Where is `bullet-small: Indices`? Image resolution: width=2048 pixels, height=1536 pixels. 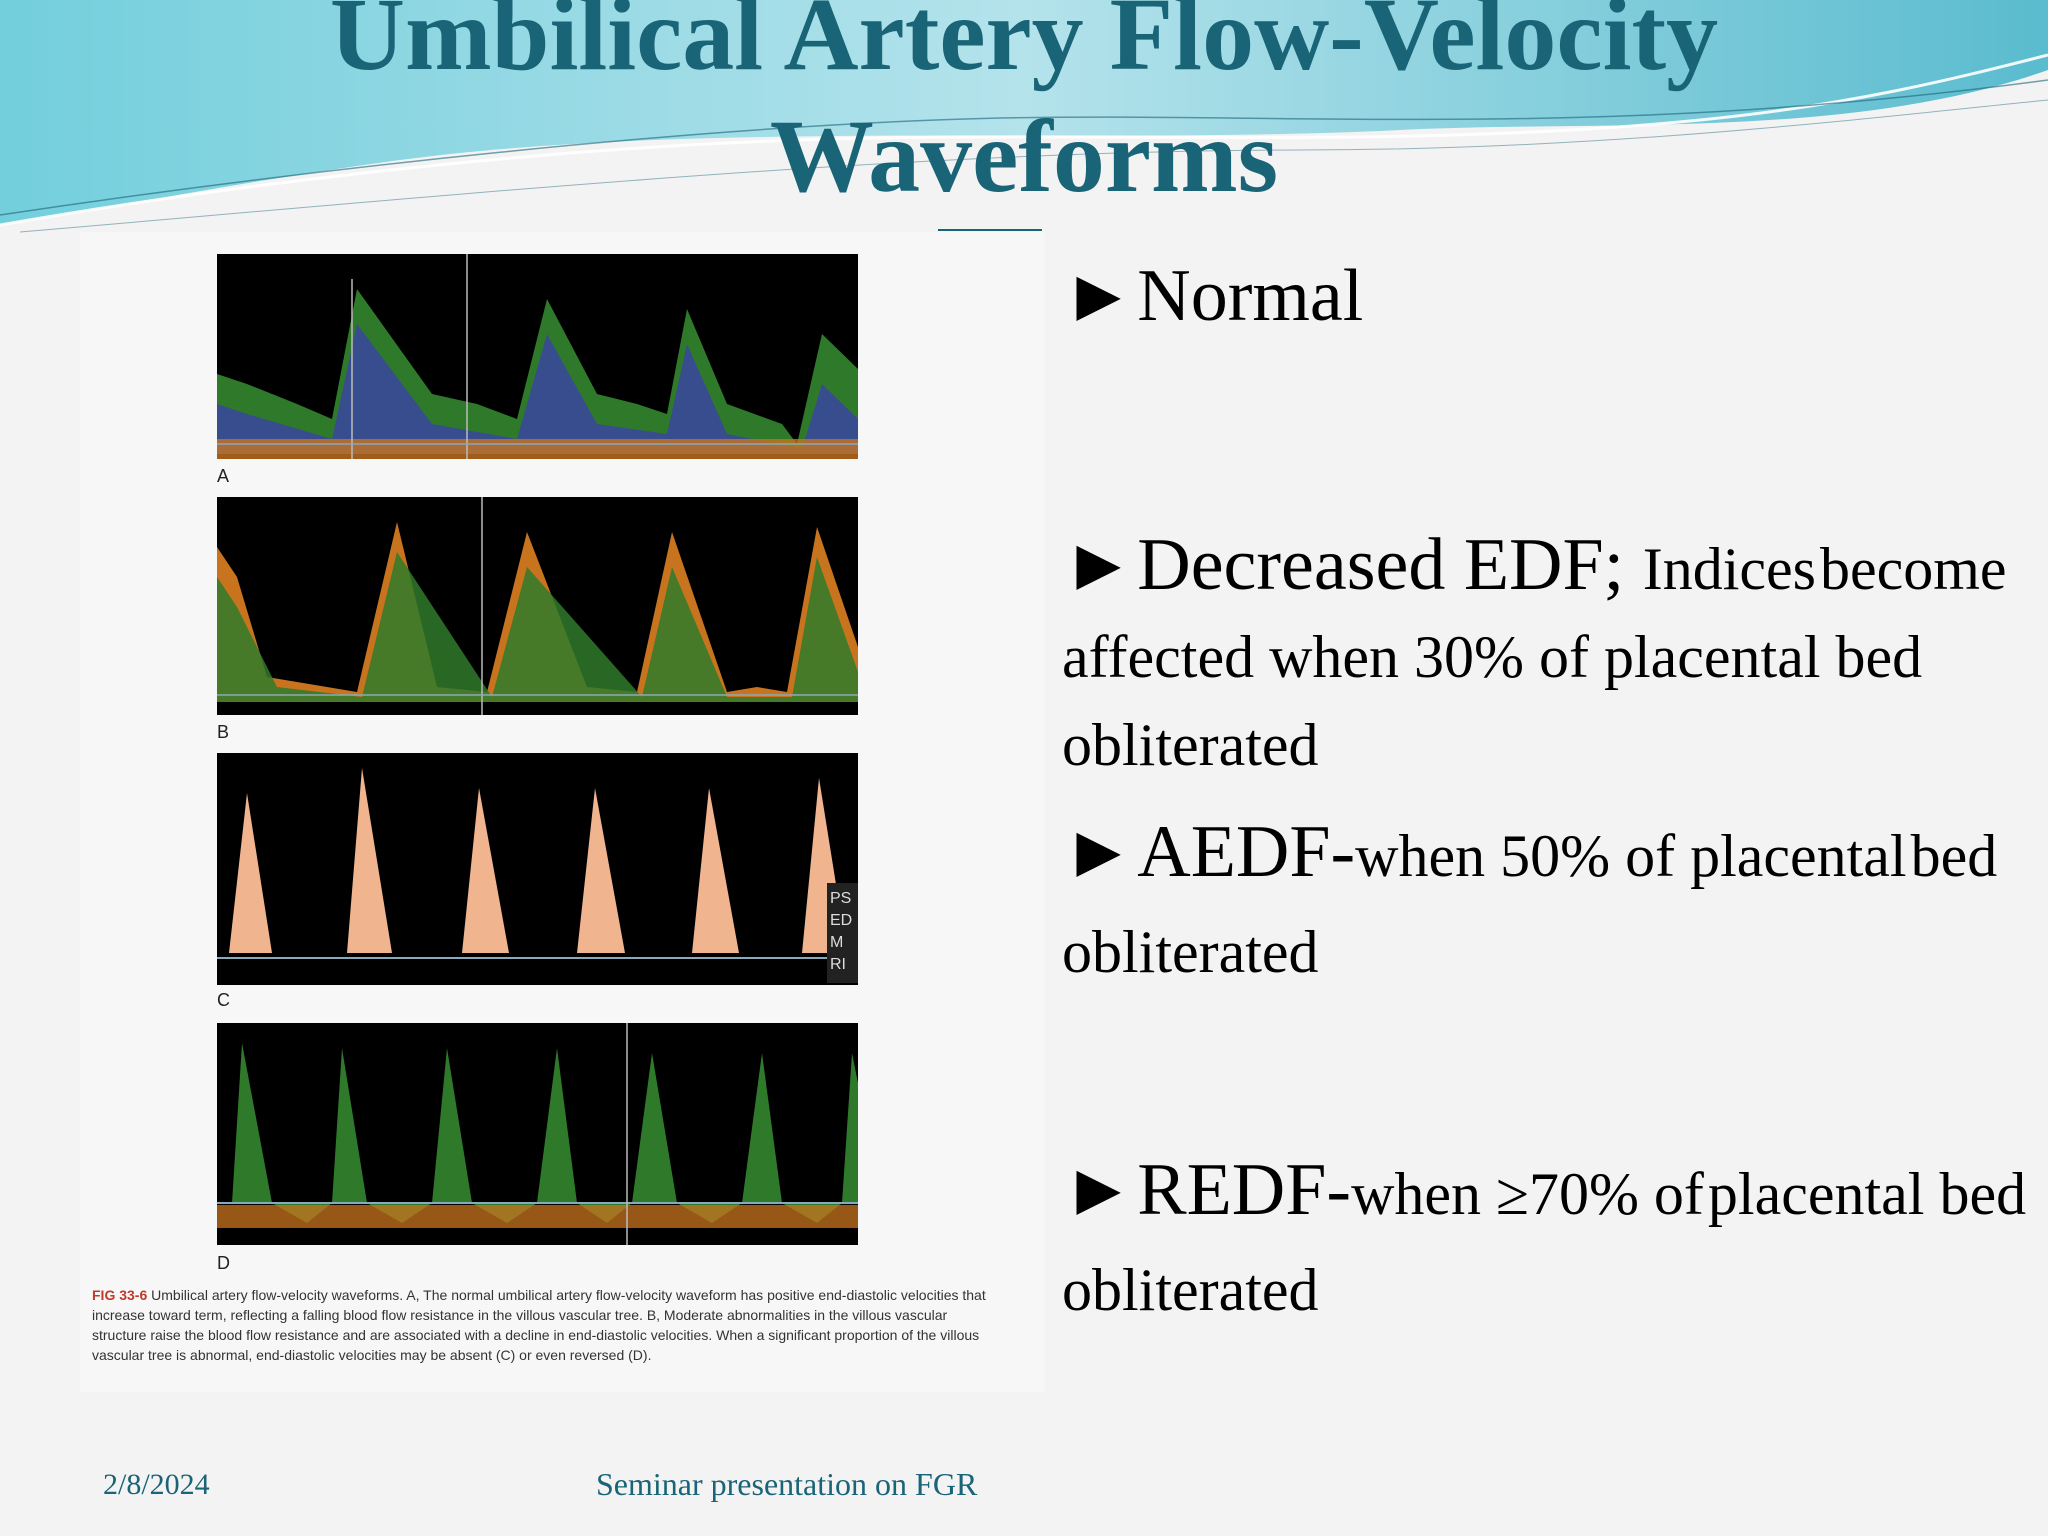 bullet-small: Indices is located at coordinates (1729, 569).